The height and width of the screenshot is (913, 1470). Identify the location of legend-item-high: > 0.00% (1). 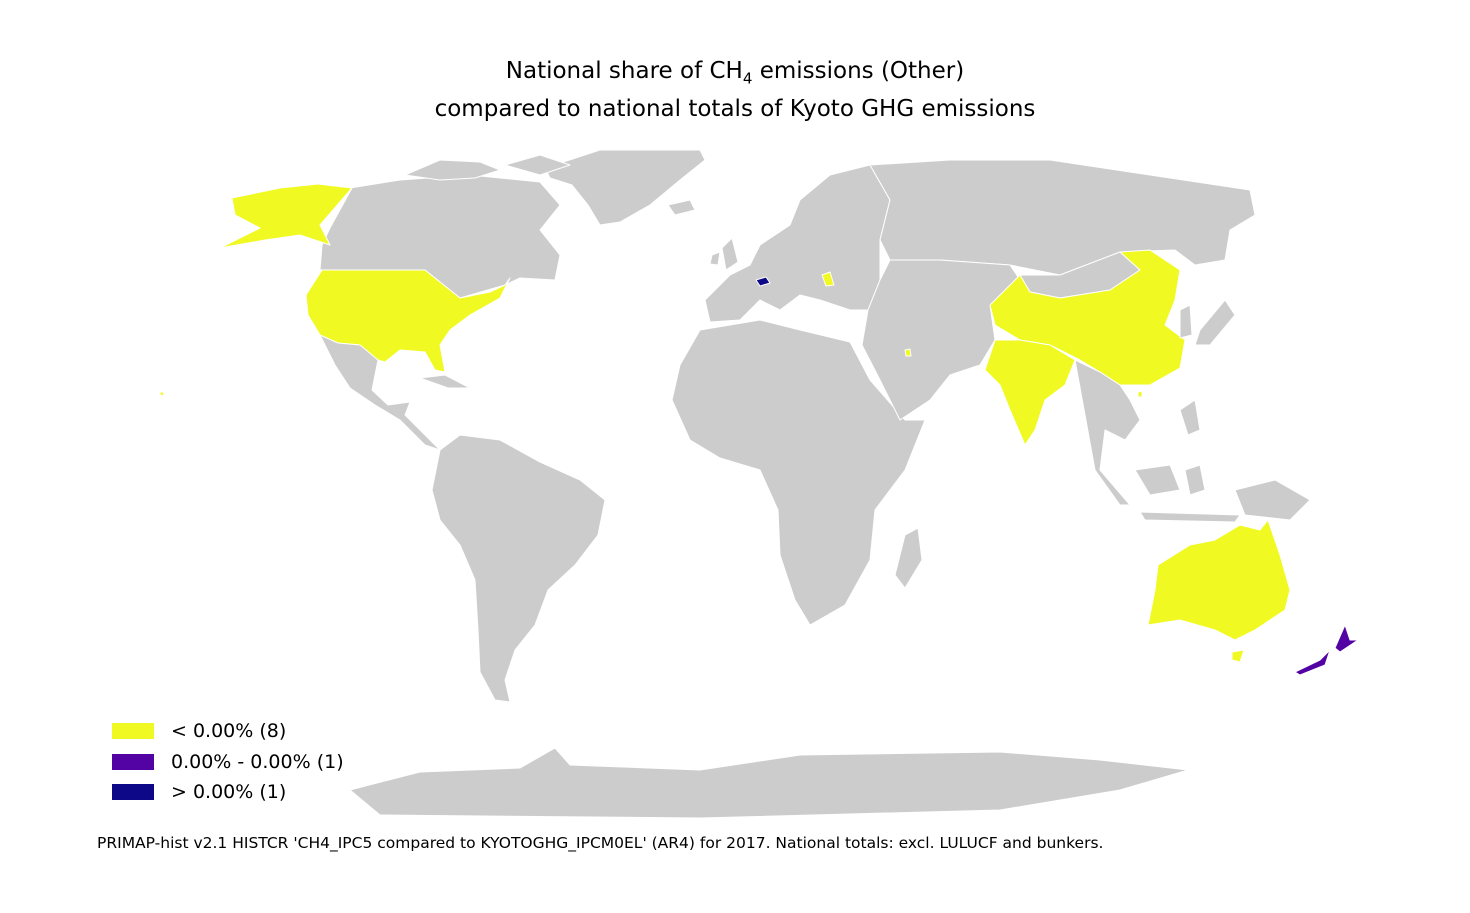
(228, 792).